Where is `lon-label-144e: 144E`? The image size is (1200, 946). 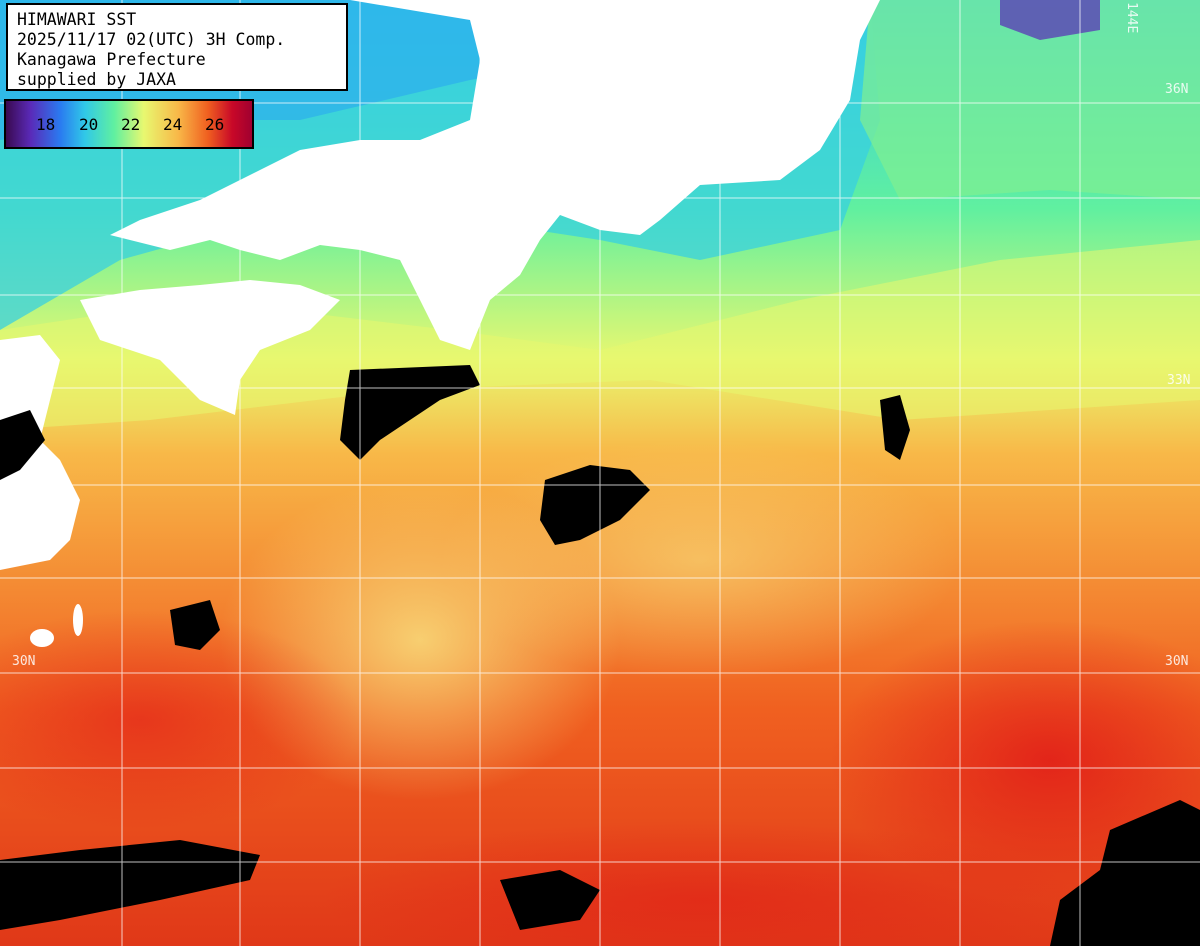 lon-label-144e: 144E is located at coordinates (1131, 18).